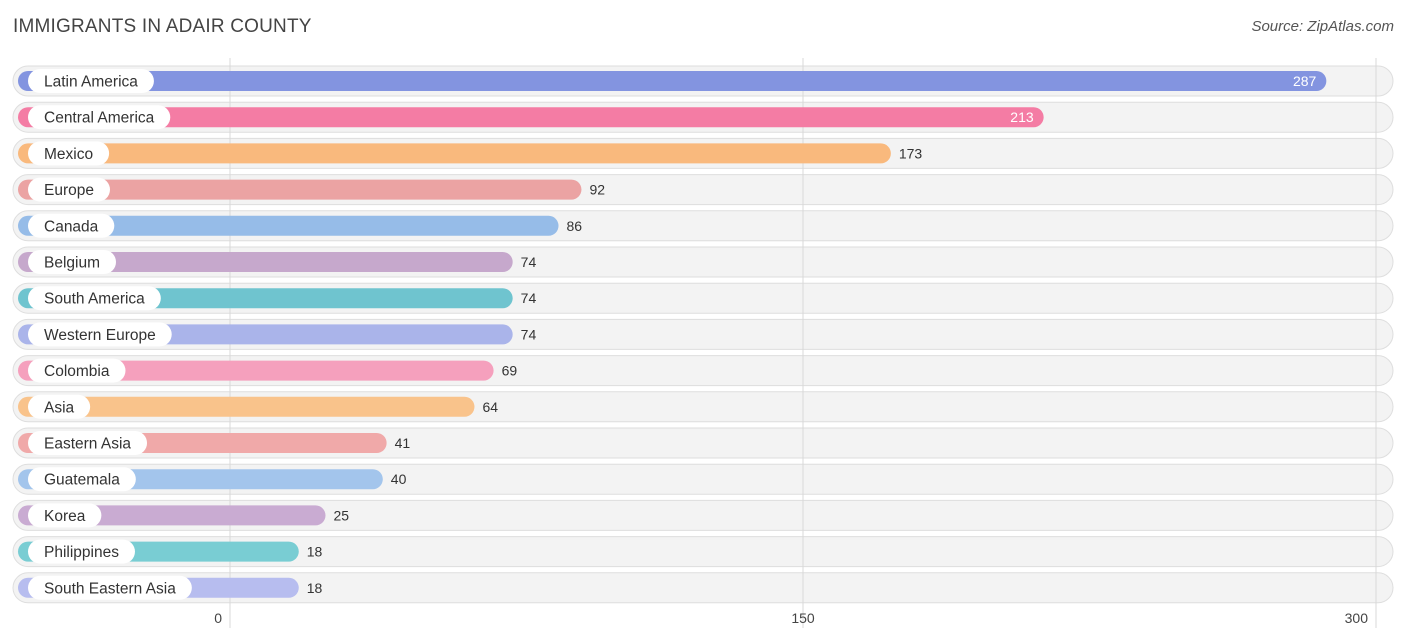 This screenshot has height=643, width=1406. I want to click on x-tick-label: 0, so click(218, 618).